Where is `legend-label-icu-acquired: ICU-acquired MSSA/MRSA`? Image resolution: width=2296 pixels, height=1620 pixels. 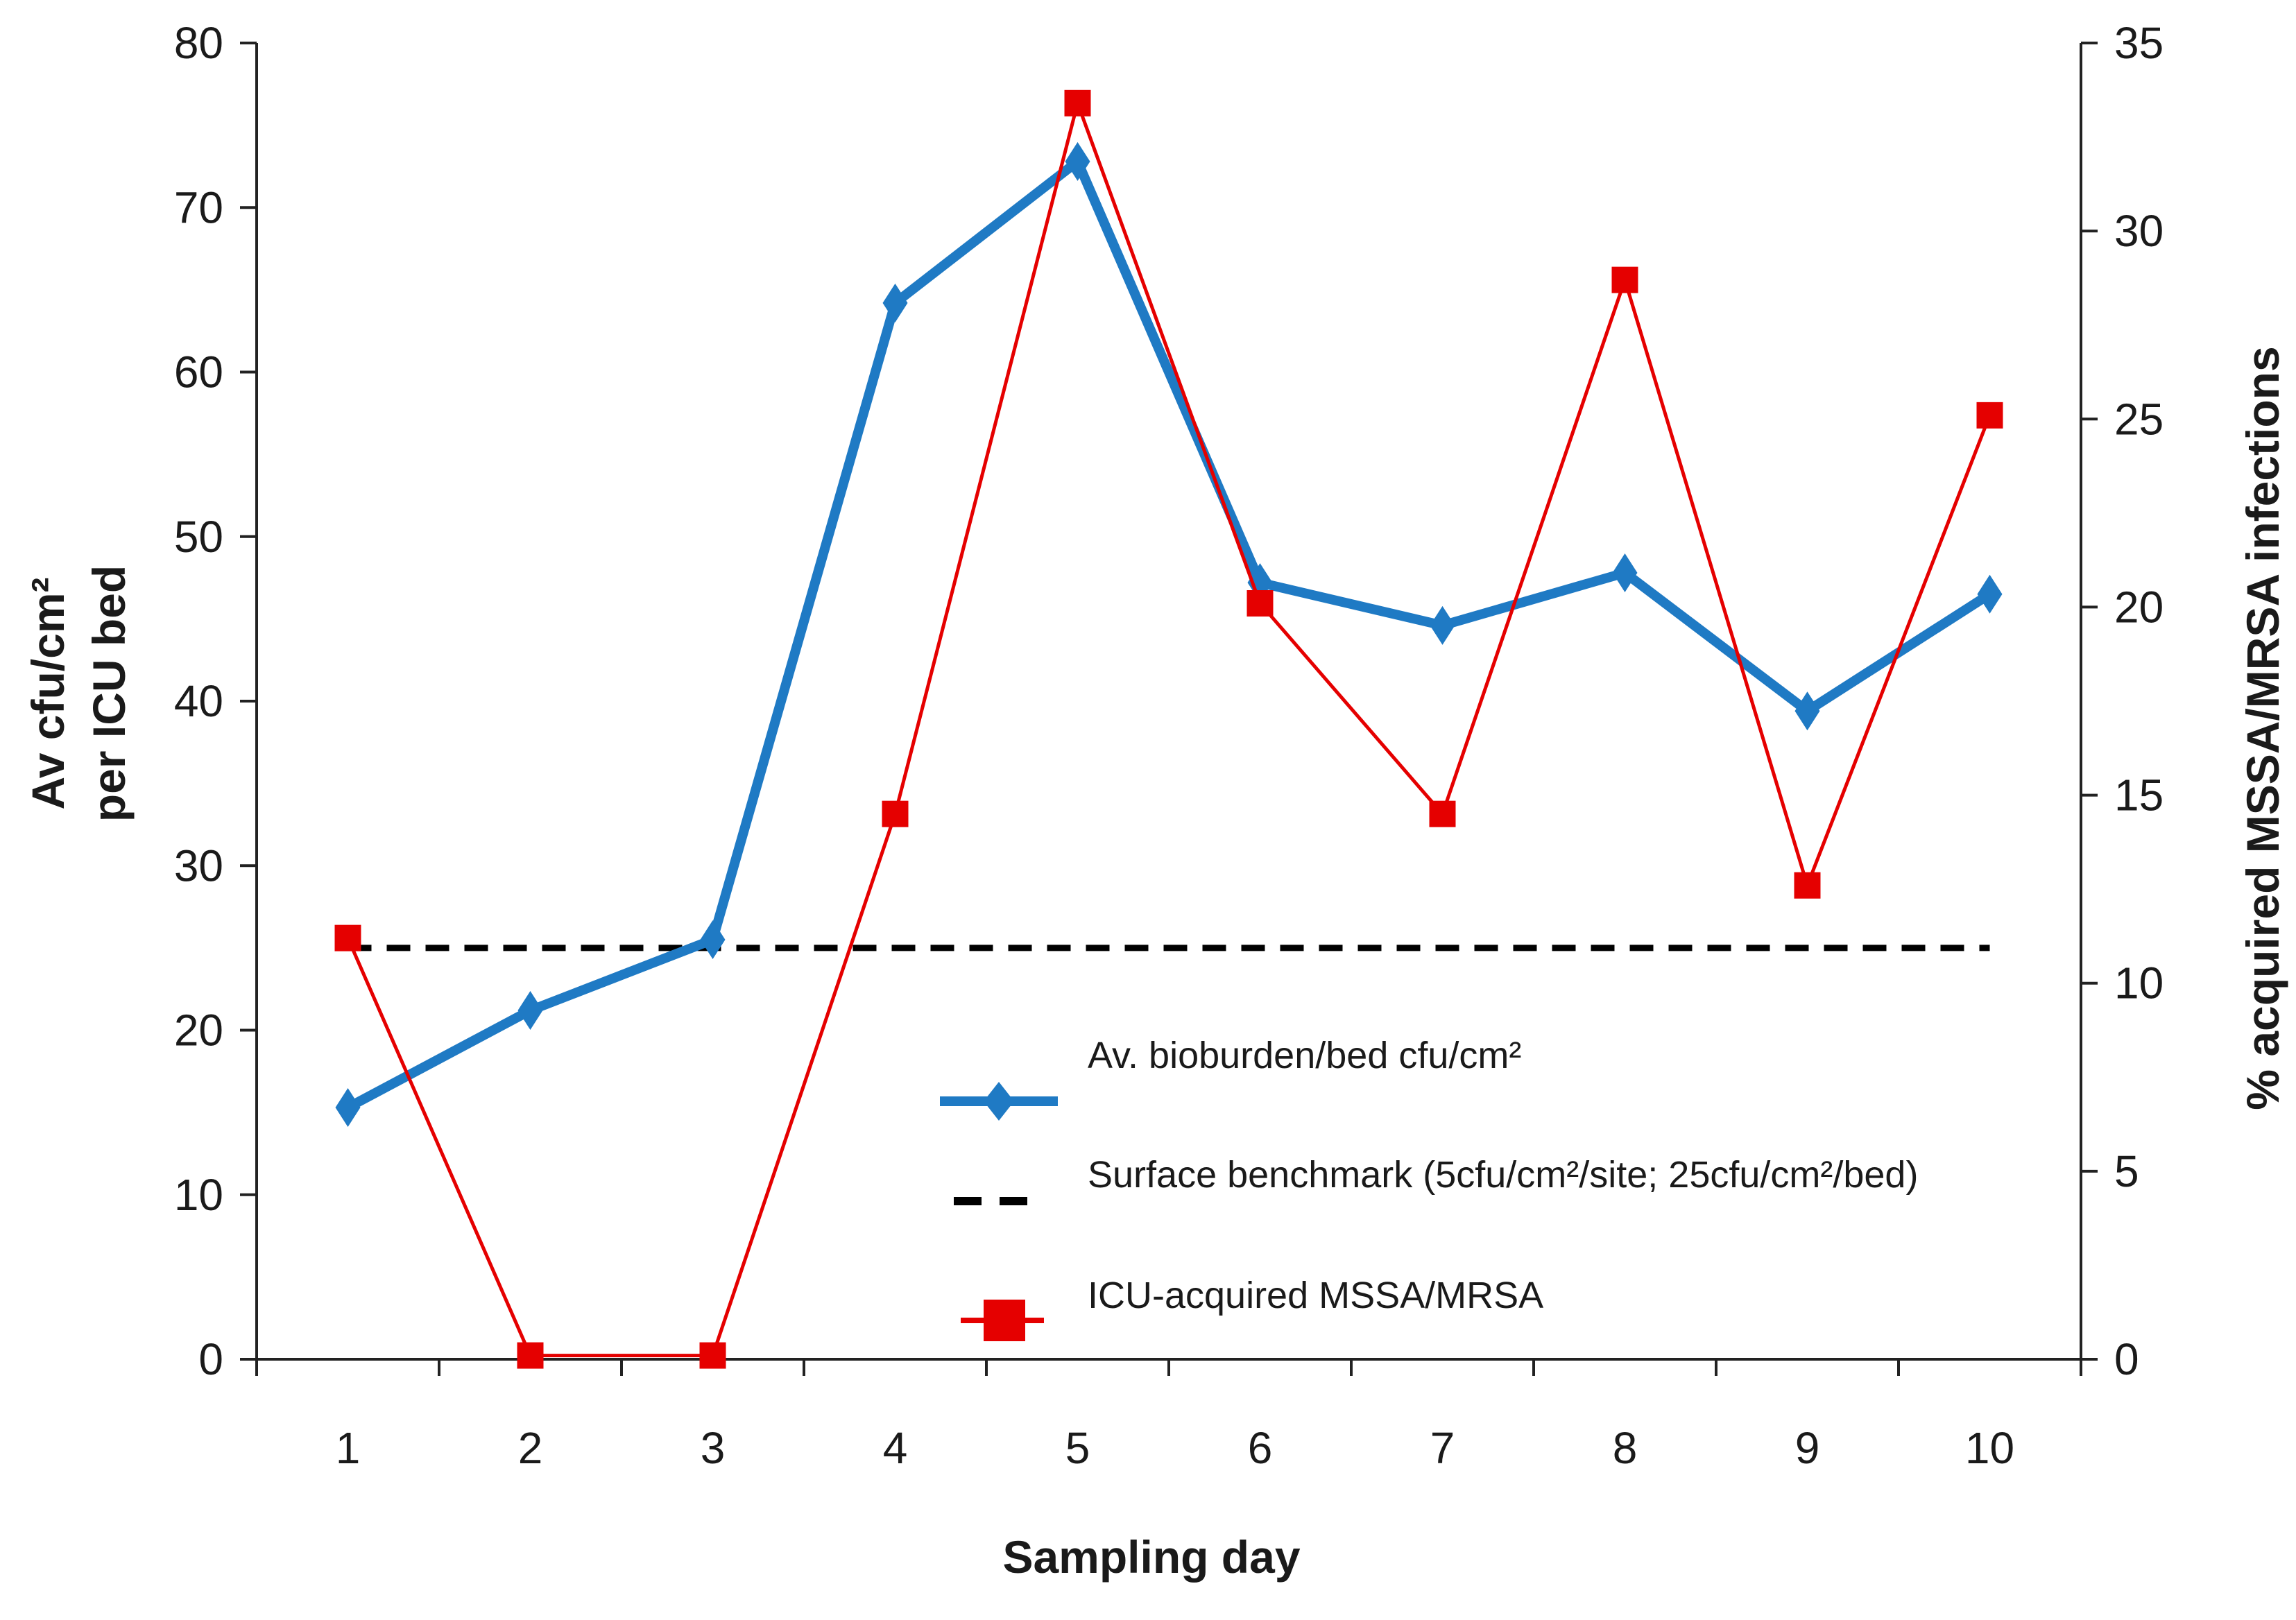
legend-label-icu-acquired: ICU-acquired MSSA/MRSA is located at coordinates (1315, 1296).